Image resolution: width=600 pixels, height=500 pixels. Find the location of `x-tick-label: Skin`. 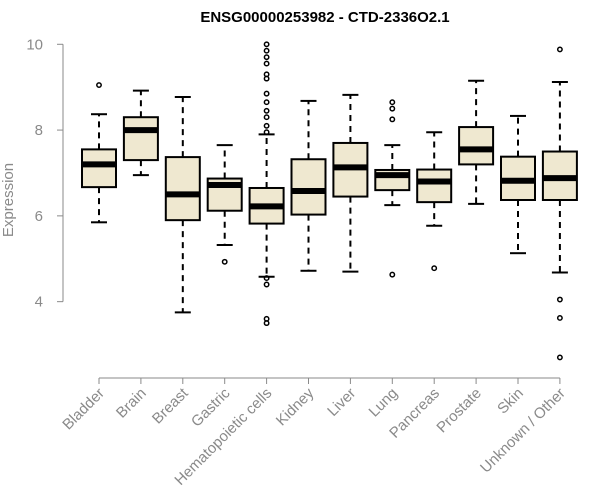

x-tick-label: Skin is located at coordinates (510, 401).